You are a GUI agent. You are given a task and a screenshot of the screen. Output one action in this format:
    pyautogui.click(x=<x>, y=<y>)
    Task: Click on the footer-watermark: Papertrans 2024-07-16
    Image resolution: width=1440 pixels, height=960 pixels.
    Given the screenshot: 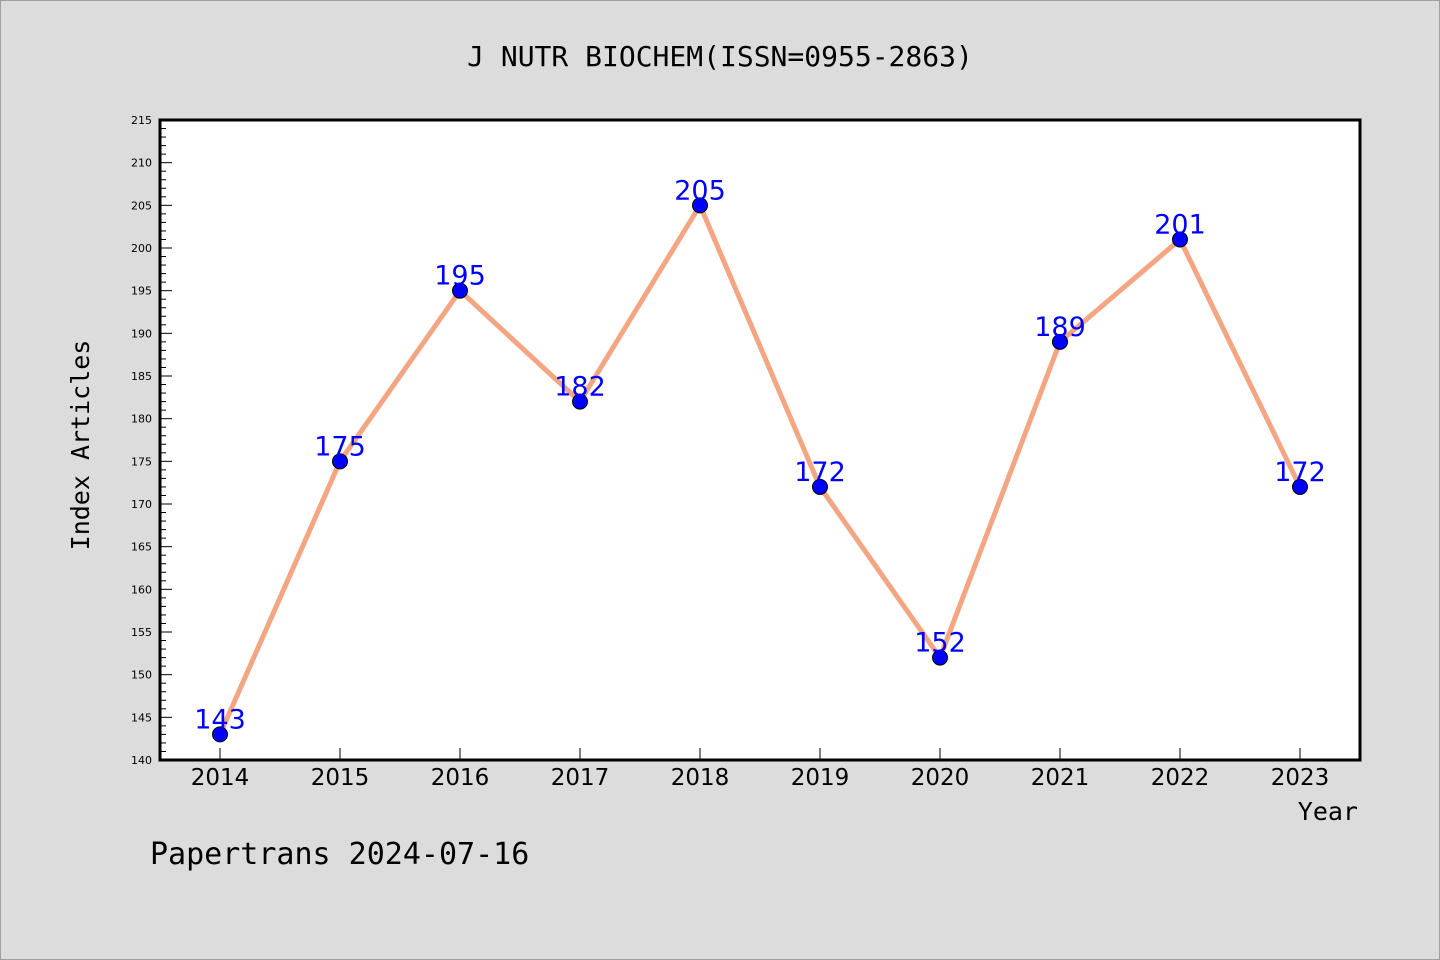 What is the action you would take?
    pyautogui.click(x=339, y=854)
    